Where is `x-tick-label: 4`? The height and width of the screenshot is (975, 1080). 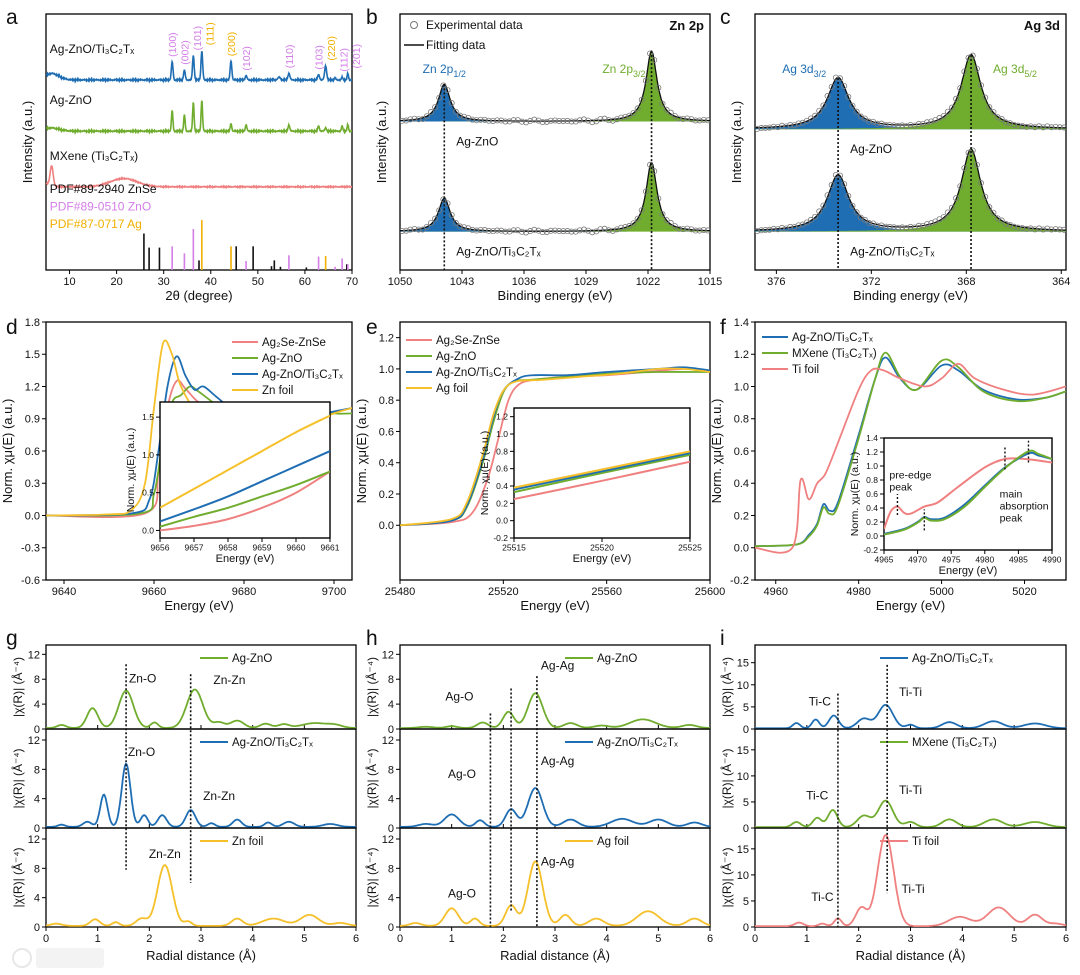 x-tick-label: 4 is located at coordinates (607, 939).